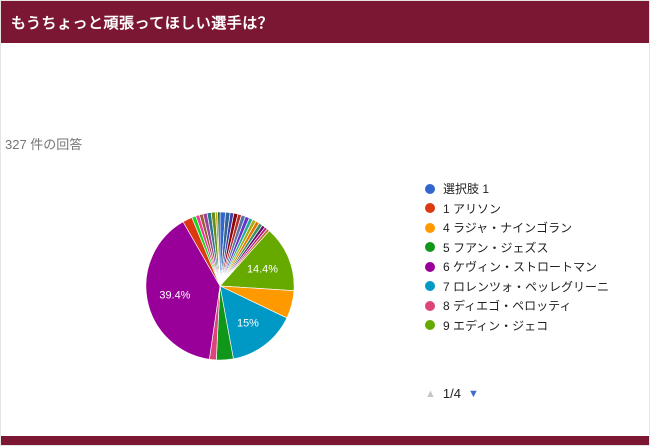 The height and width of the screenshot is (446, 650). I want to click on legend-item: 8 ディエゴ・ペロッティ, so click(517, 306).